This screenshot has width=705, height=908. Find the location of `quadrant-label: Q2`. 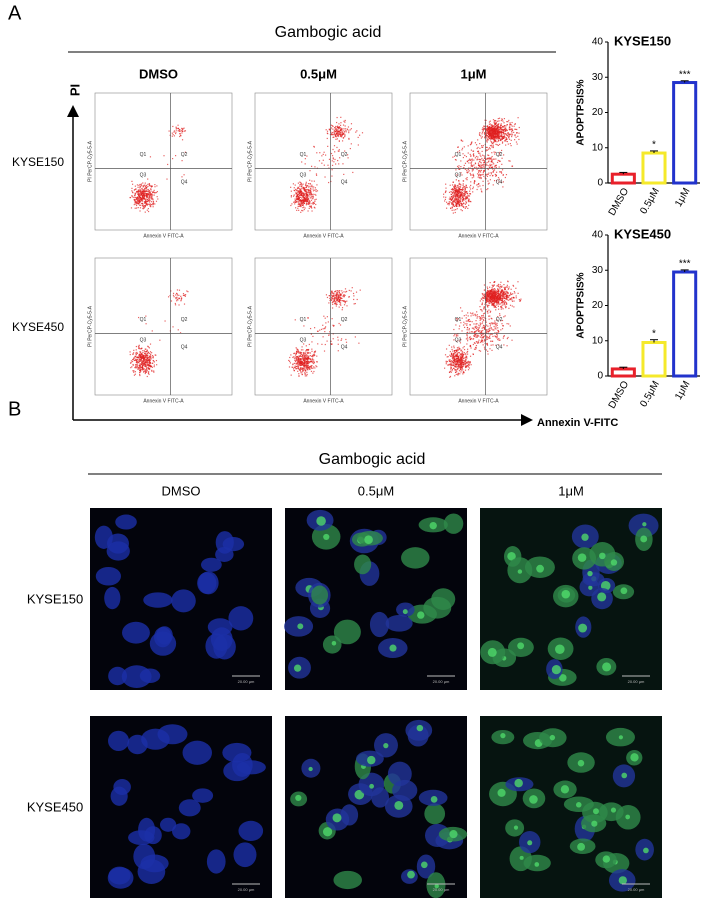

quadrant-label: Q2 is located at coordinates (499, 155).